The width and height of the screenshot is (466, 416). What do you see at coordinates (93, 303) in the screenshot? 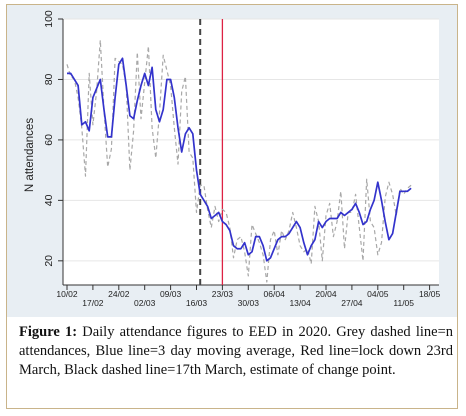
I see `x-tick-label: 17/02` at bounding box center [93, 303].